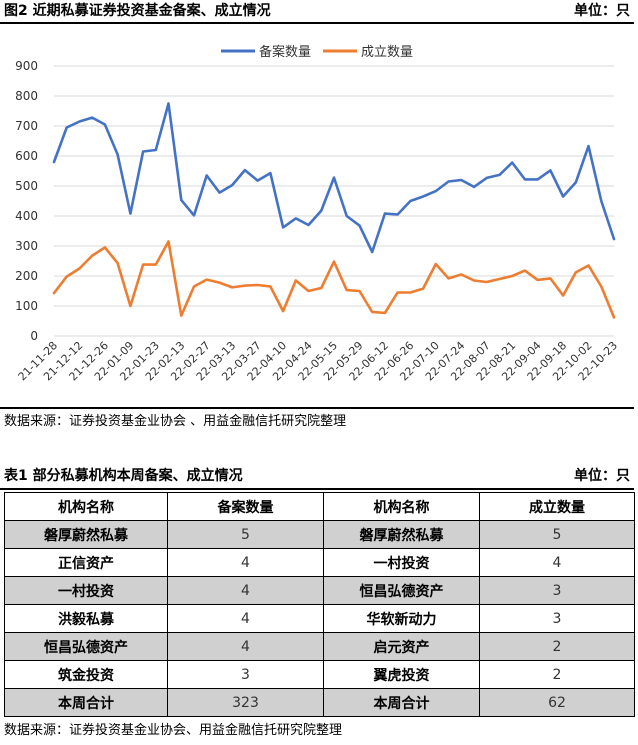 The width and height of the screenshot is (638, 745). I want to click on figure-unit: 单位：只, so click(602, 11).